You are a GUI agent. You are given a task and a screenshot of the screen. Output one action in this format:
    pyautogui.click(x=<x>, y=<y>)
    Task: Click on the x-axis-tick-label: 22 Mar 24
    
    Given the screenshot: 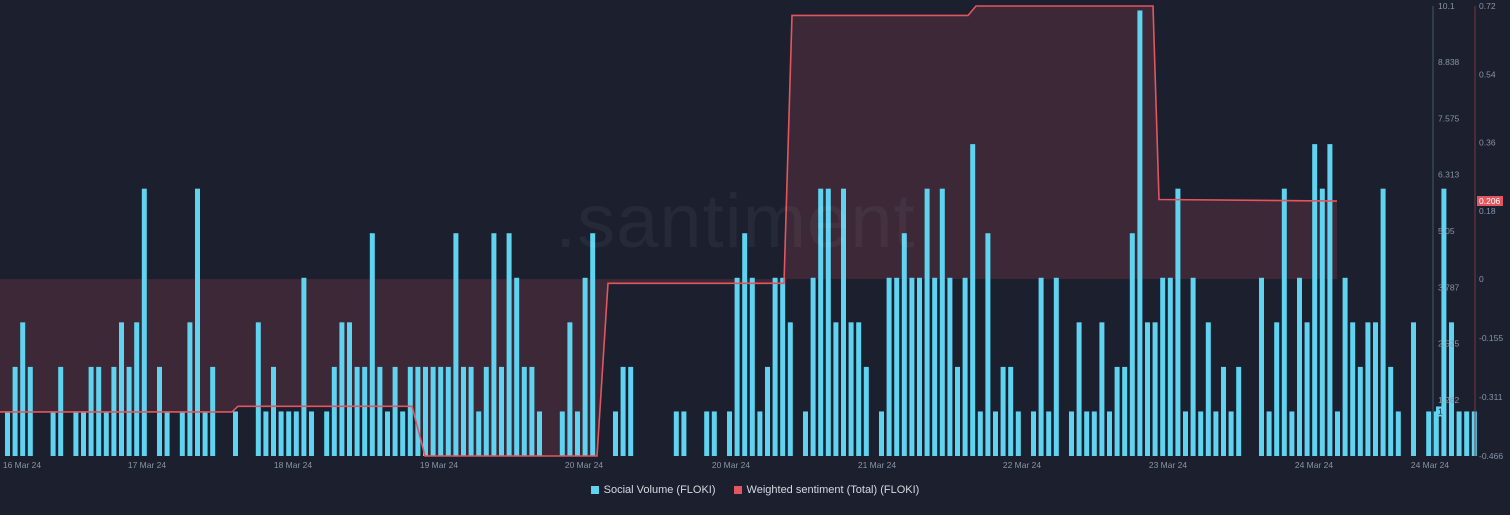 What is the action you would take?
    pyautogui.click(x=1022, y=465)
    